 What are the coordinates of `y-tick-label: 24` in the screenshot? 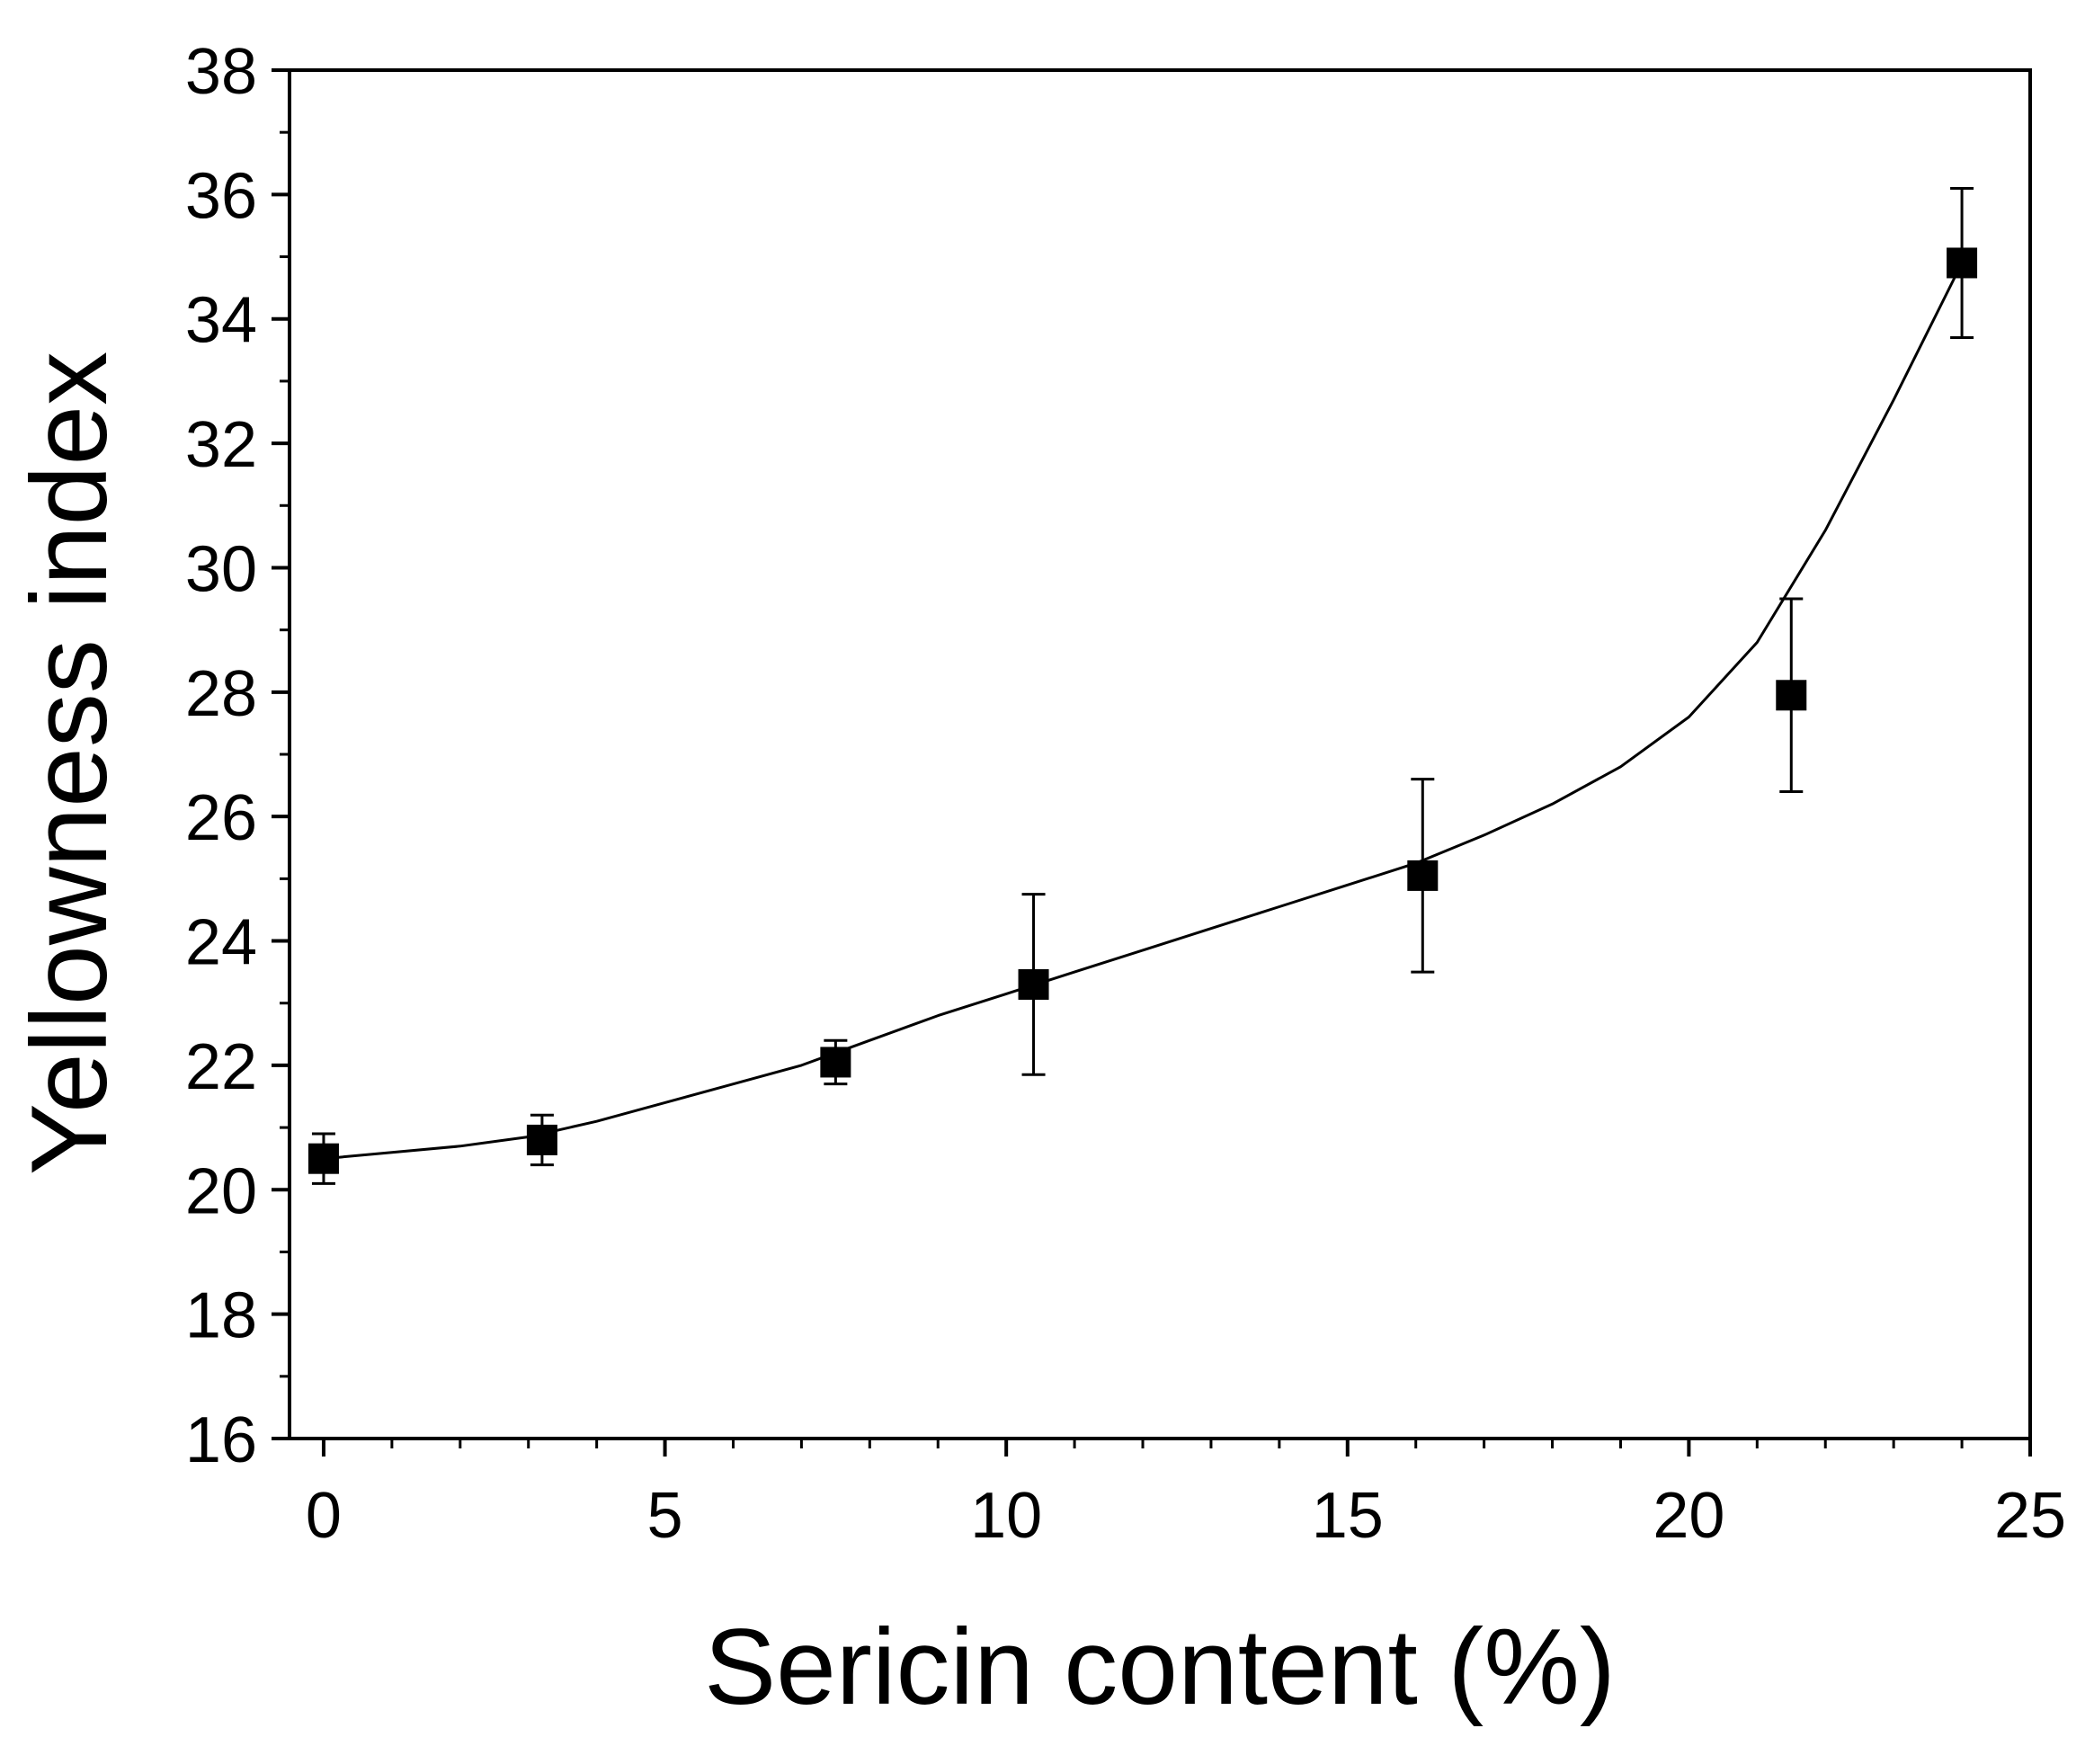 It's located at (221, 943).